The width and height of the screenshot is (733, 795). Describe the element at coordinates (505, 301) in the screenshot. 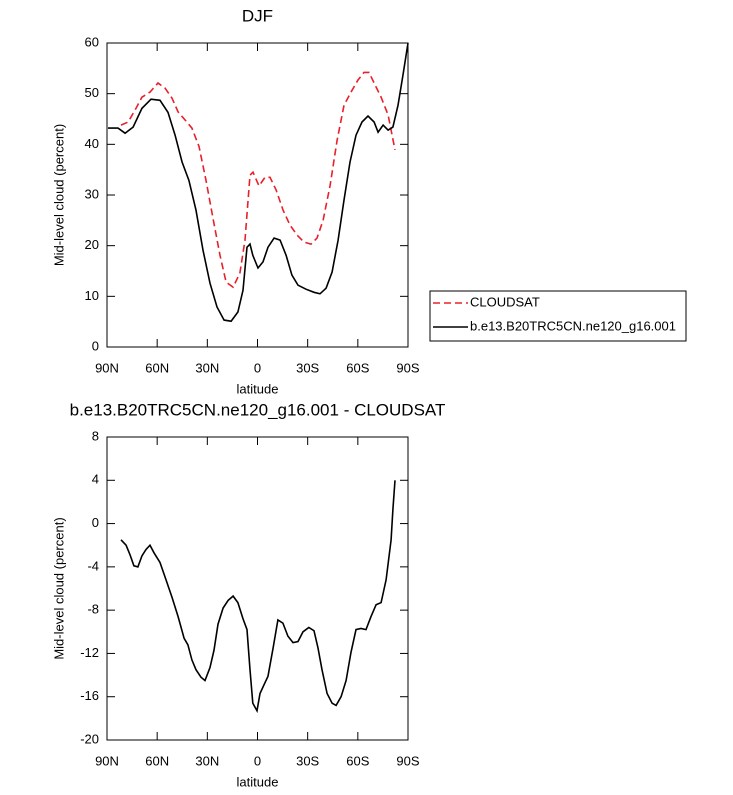

I see `legend-label: CLOUDSAT` at that location.